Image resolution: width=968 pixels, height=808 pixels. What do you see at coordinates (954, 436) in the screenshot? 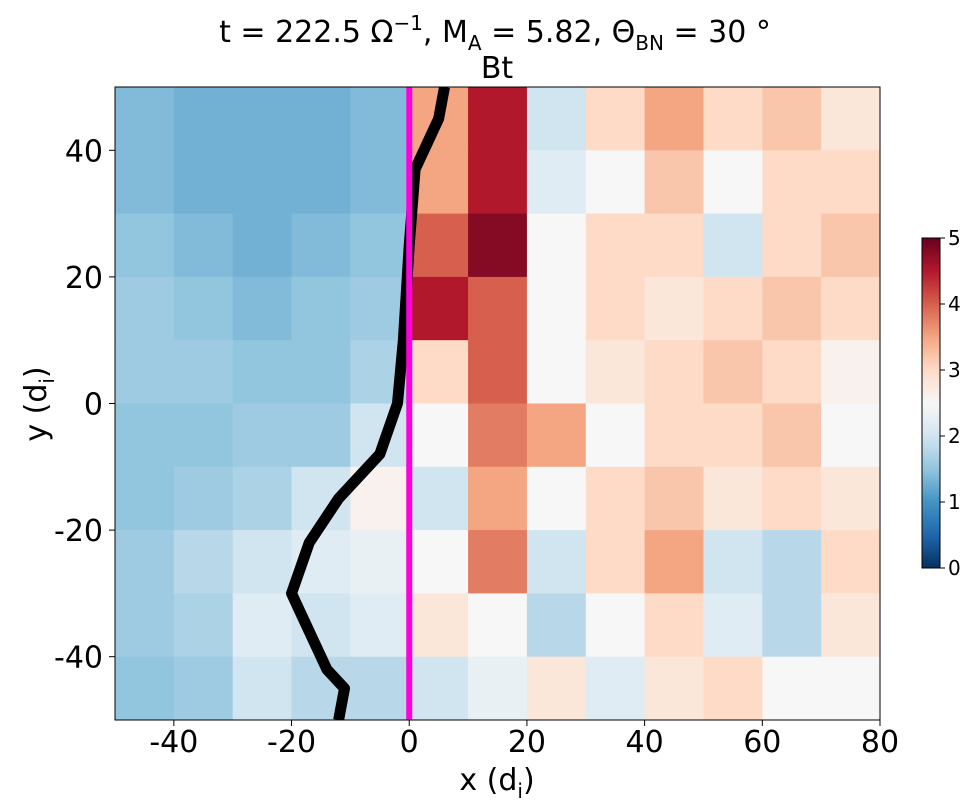
I see `colorbar-tick-label: 2` at bounding box center [954, 436].